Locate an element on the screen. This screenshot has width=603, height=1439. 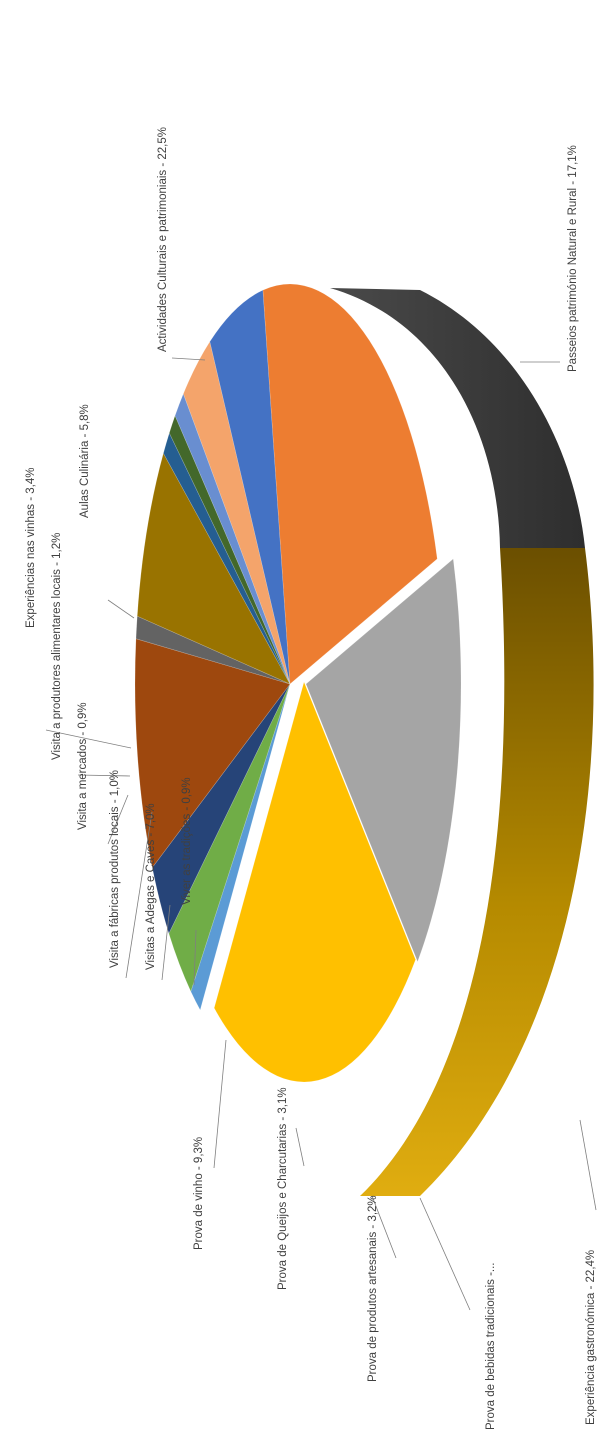
slice-label-11: Visitas a Adegas e Caves - 7,0% is located at coordinates (151, 886).